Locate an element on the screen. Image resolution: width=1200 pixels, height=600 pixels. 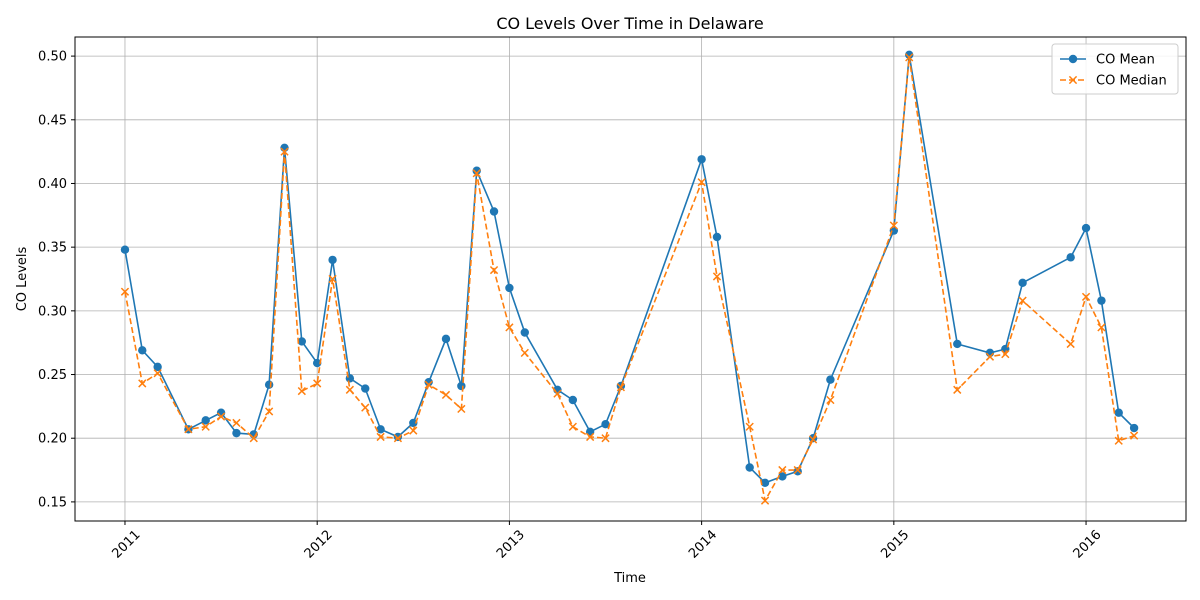
legend: CO Mean CO Median is located at coordinates (1115, 69).